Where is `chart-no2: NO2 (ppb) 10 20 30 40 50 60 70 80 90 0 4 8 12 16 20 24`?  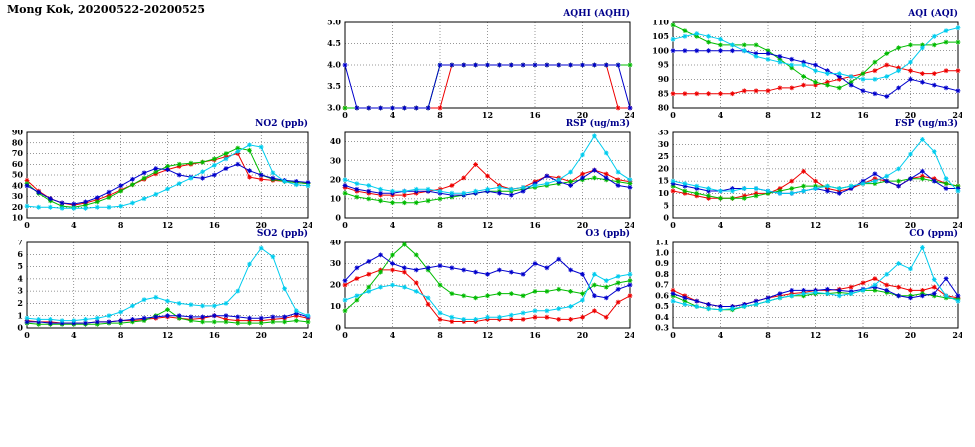 chart-no2: NO2 (ppb) 10 20 30 40 50 60 70 80 90 0 4 8 12 16 20 24 is located at coordinates (156, 174).